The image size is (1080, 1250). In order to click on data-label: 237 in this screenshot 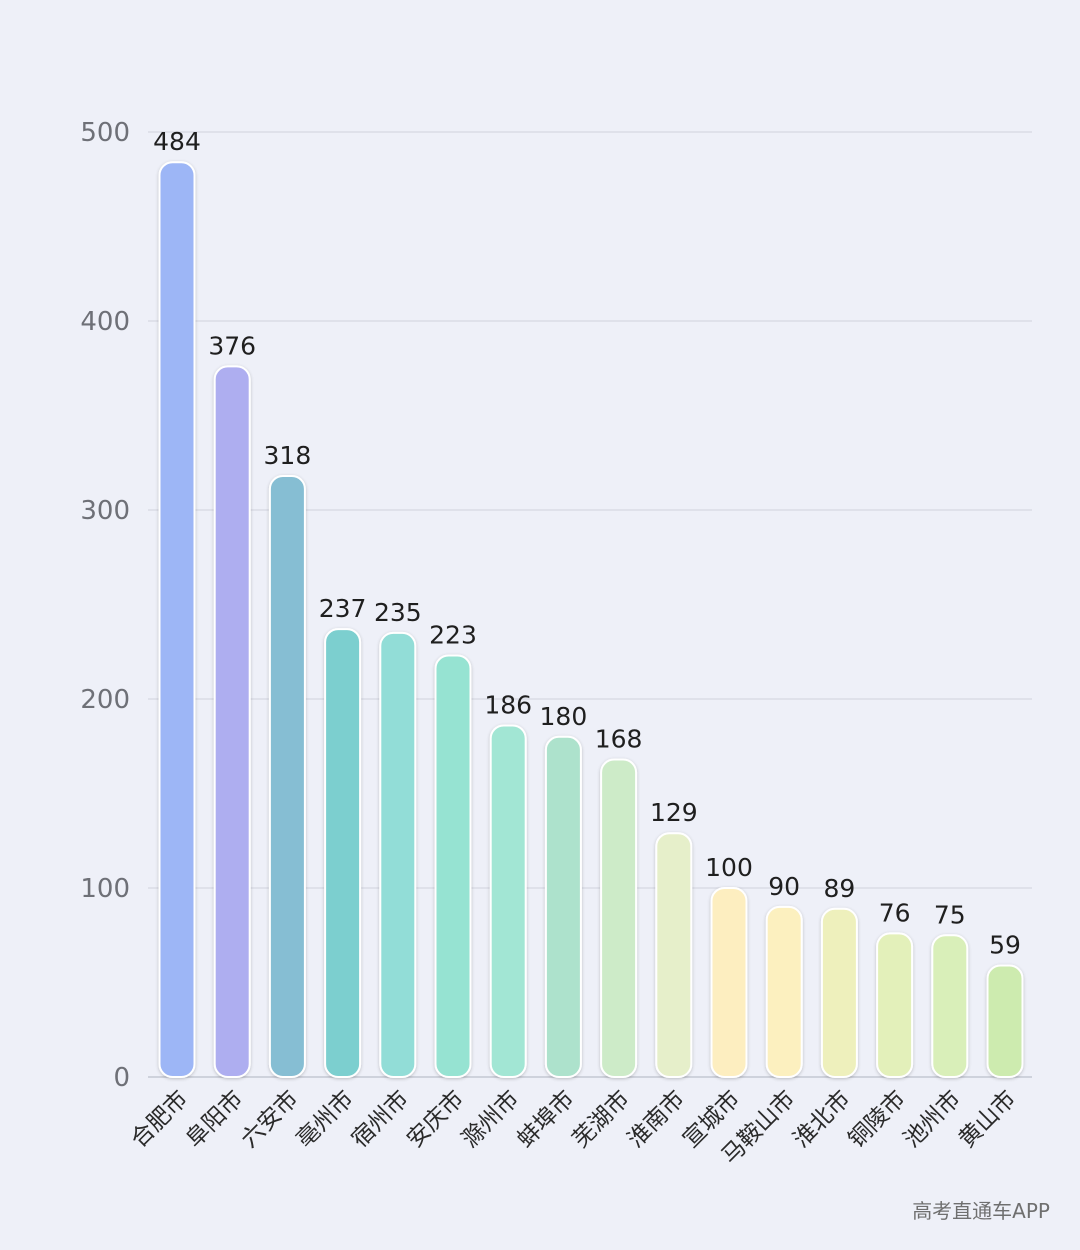, I will do `click(343, 608)`.